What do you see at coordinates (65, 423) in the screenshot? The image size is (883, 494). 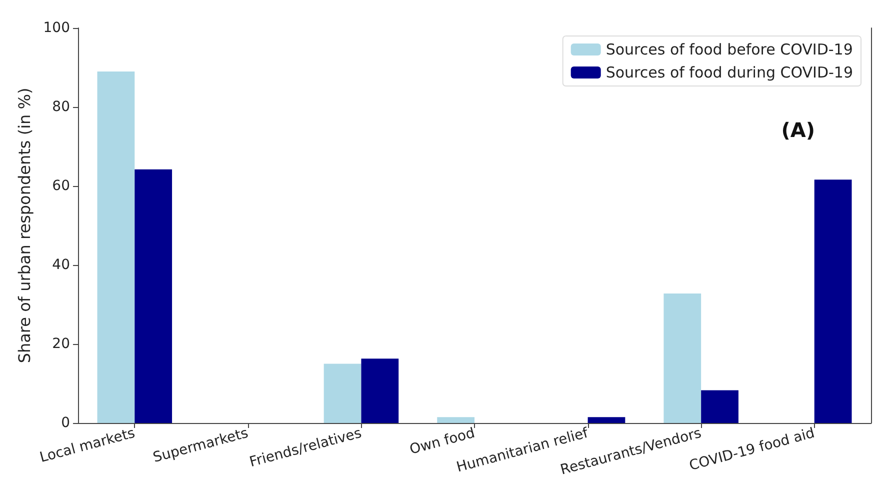 I see `y-tick-label: 0` at bounding box center [65, 423].